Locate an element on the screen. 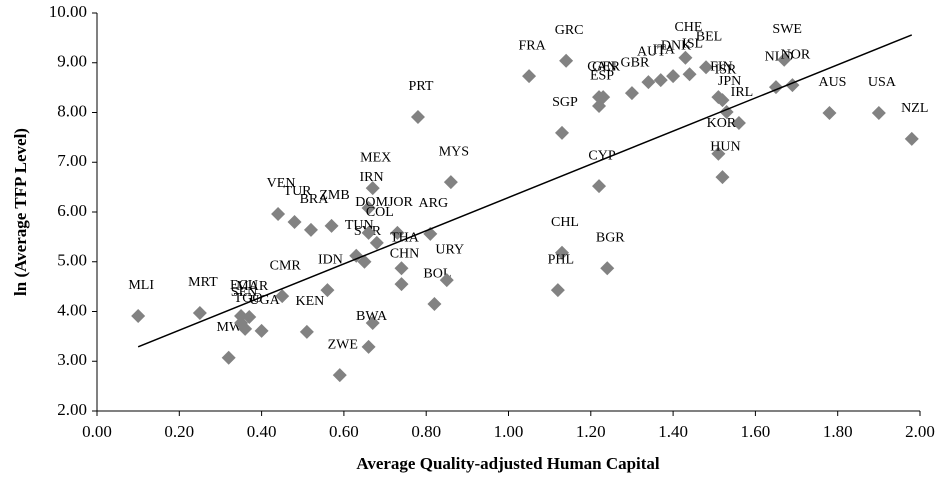  point-label: PRT is located at coordinates (421, 86).